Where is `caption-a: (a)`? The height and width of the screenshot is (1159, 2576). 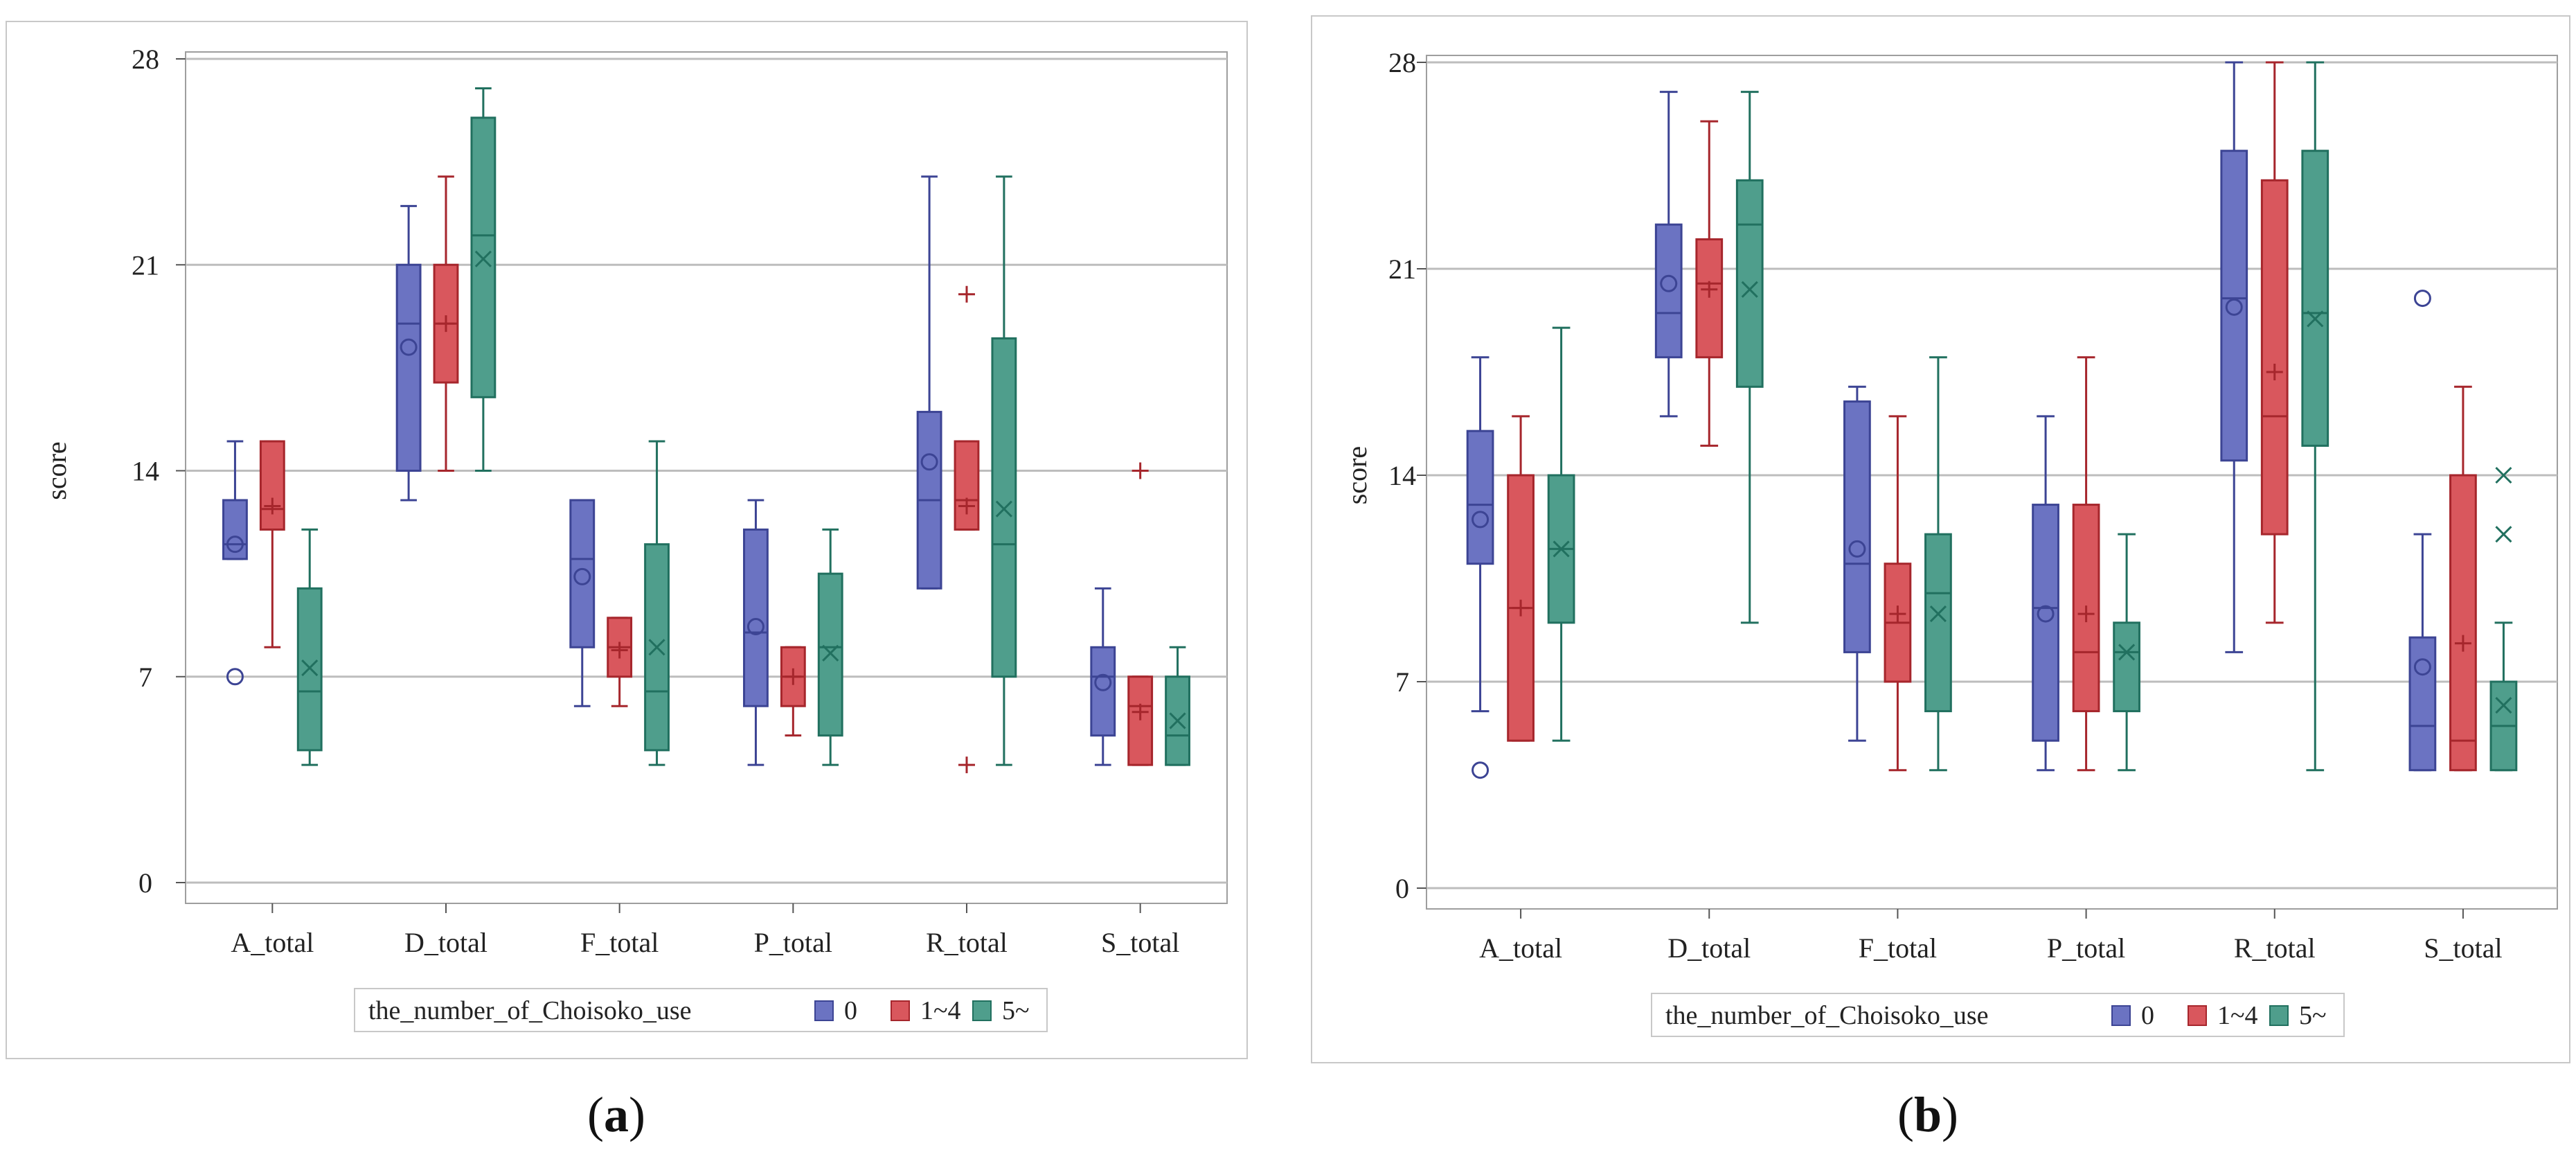 caption-a: (a) is located at coordinates (616, 1114).